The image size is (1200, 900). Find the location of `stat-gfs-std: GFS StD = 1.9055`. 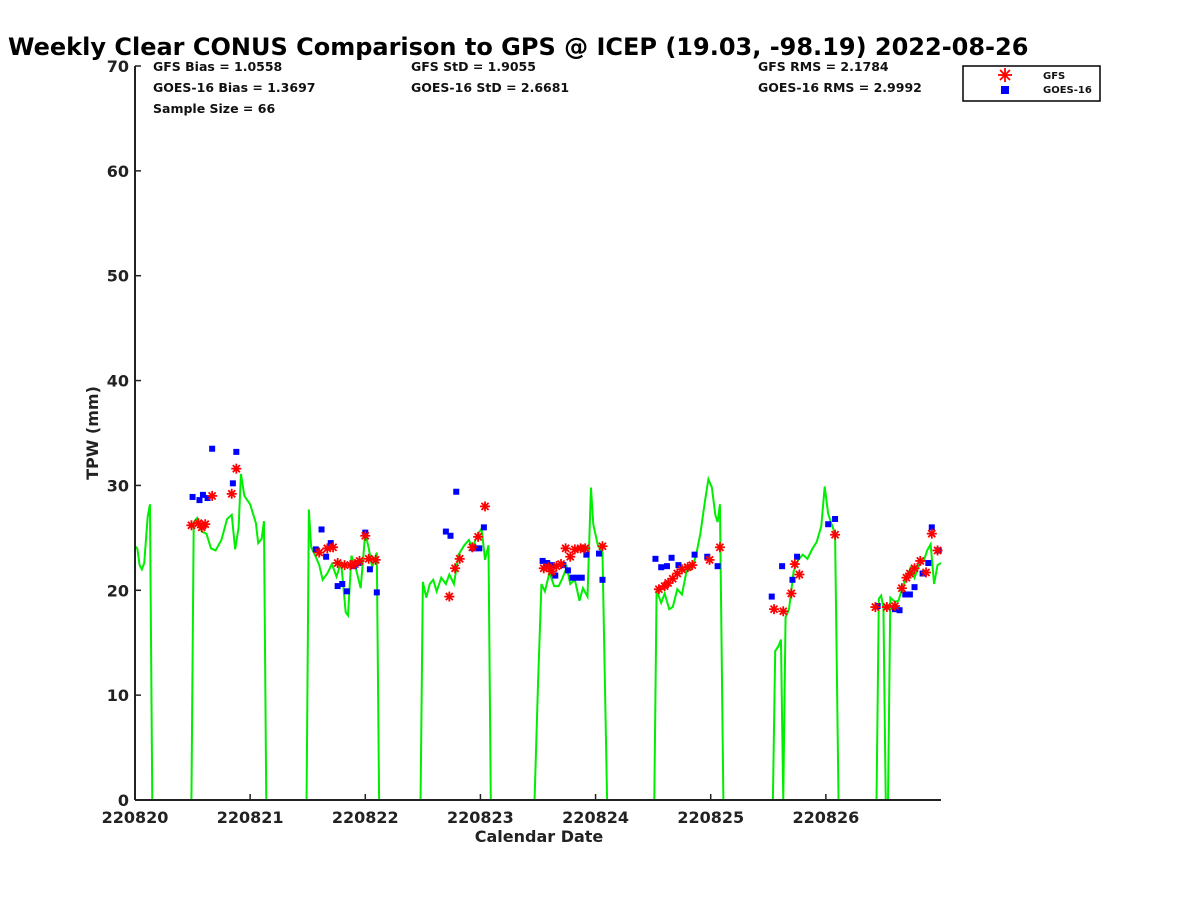

stat-gfs-std: GFS StD = 1.9055 is located at coordinates (473, 66).